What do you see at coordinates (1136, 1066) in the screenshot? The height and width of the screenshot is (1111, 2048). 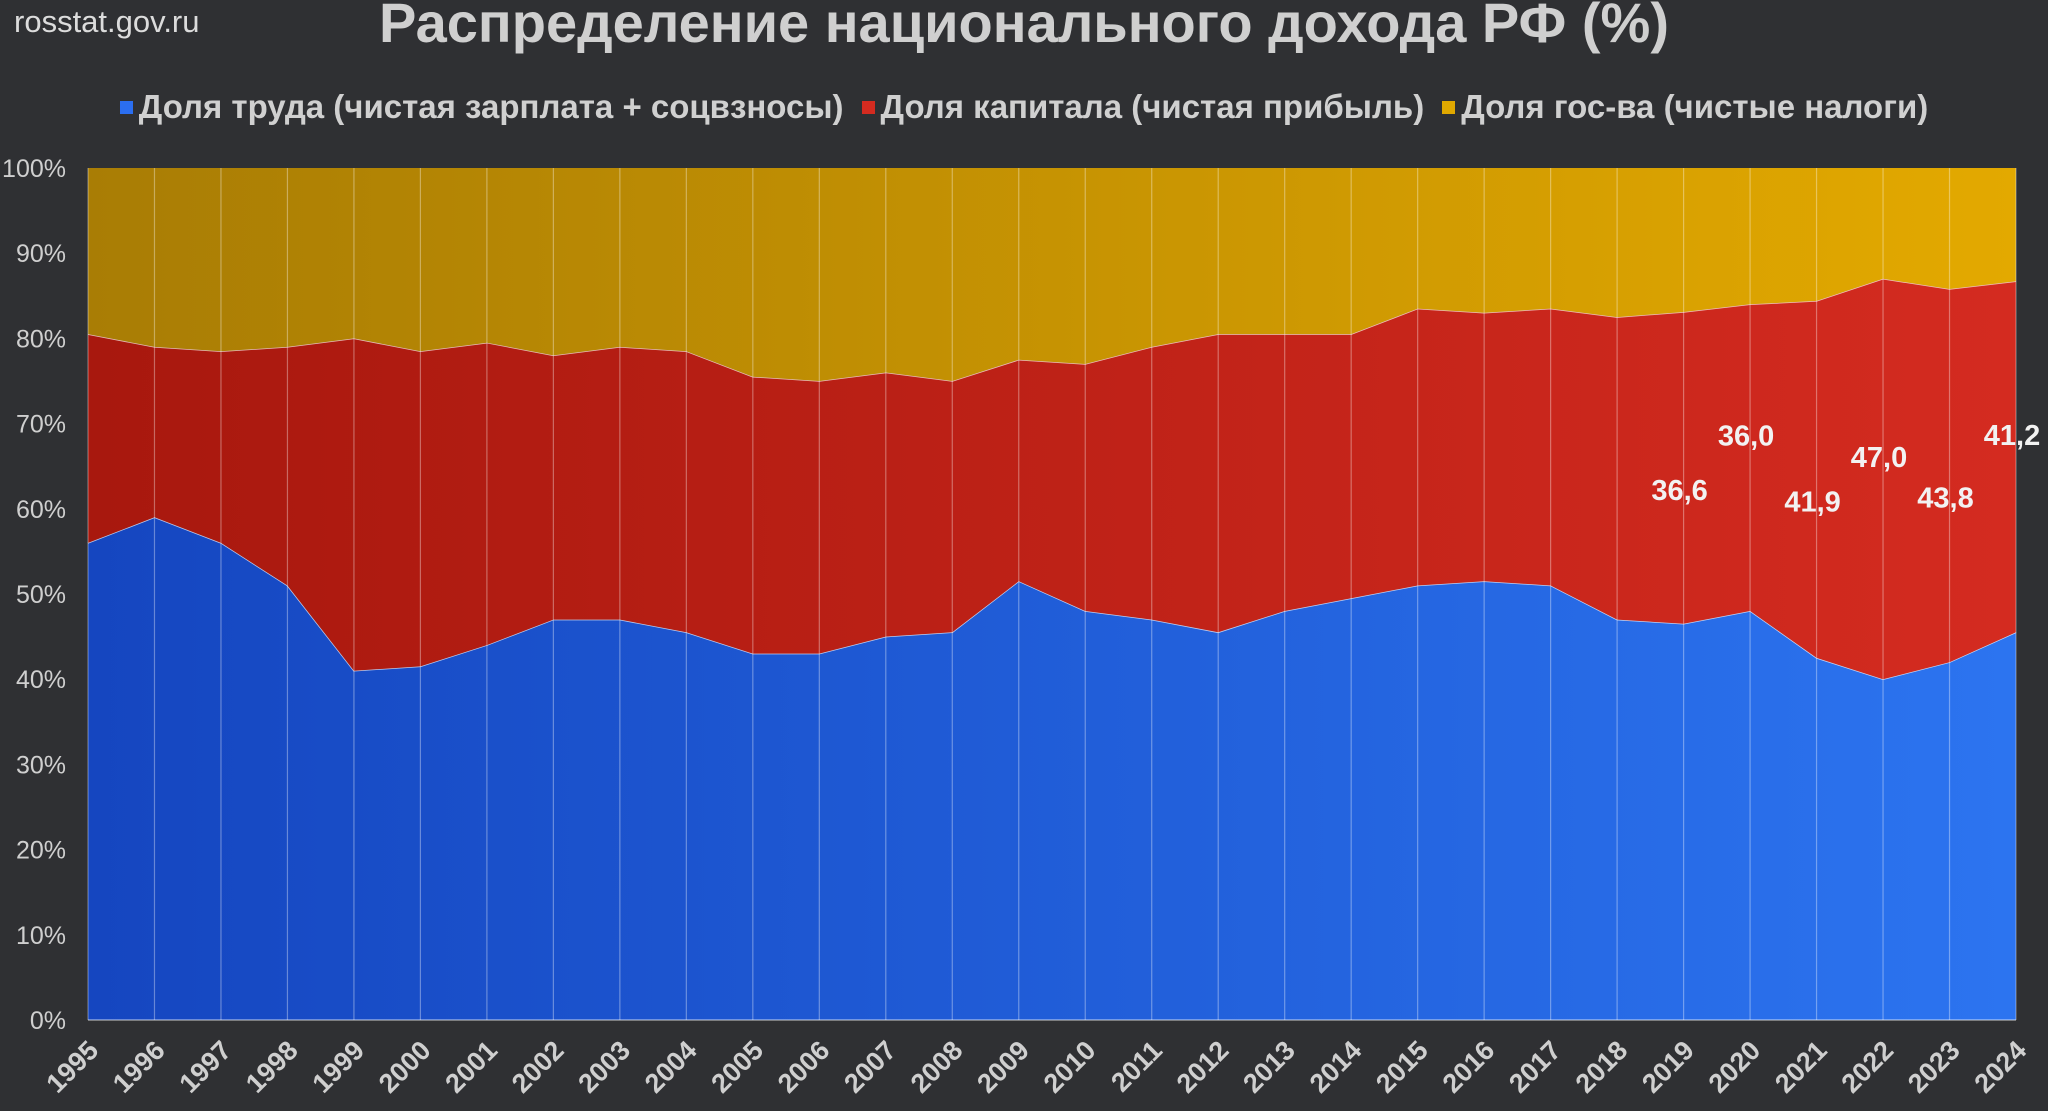 I see `x-tick-label: 2011` at bounding box center [1136, 1066].